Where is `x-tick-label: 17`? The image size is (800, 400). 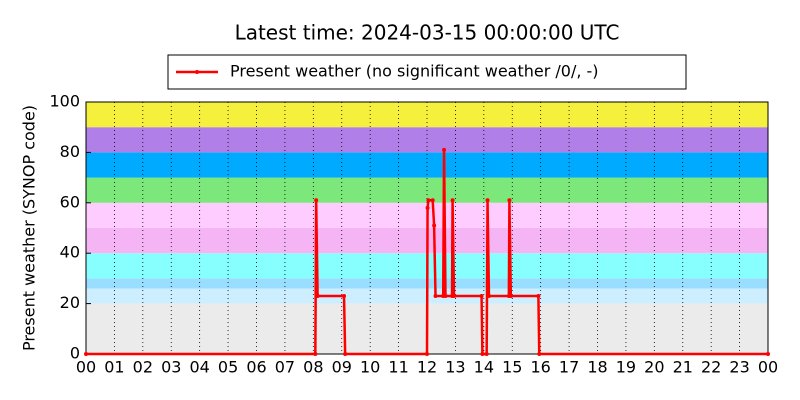 x-tick-label: 17 is located at coordinates (569, 367).